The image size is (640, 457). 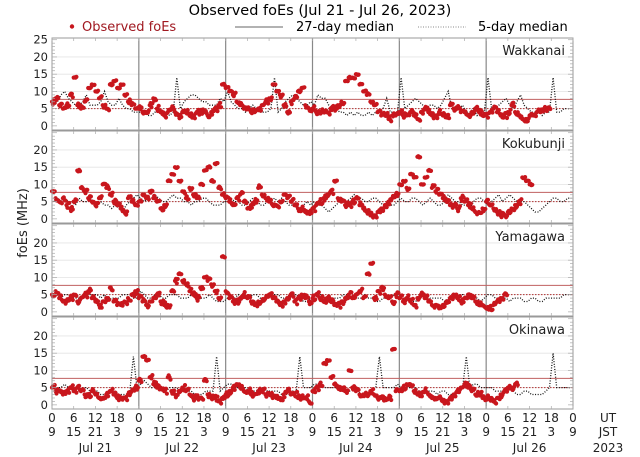 I want to click on x-tick-label-jst: 21, so click(x=95, y=432).